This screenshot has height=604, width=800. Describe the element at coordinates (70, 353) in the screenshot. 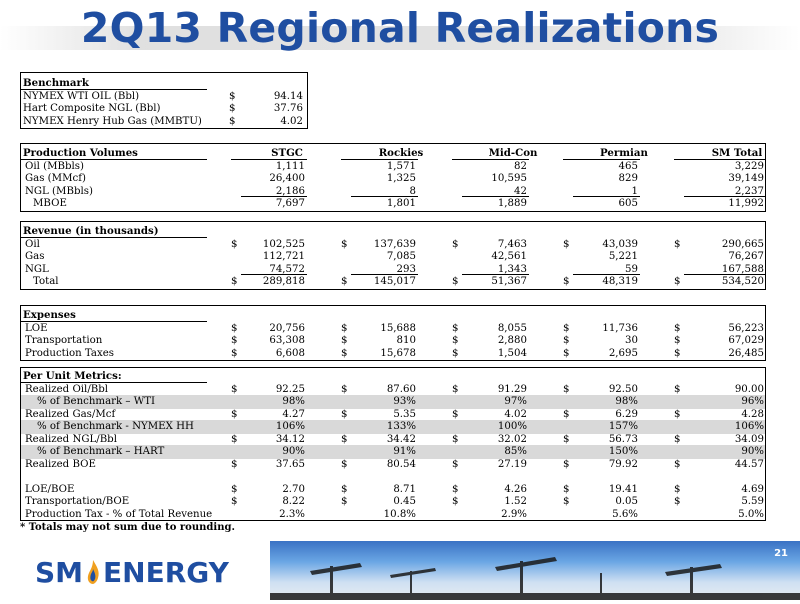

I see `row-label: Production Taxes` at that location.